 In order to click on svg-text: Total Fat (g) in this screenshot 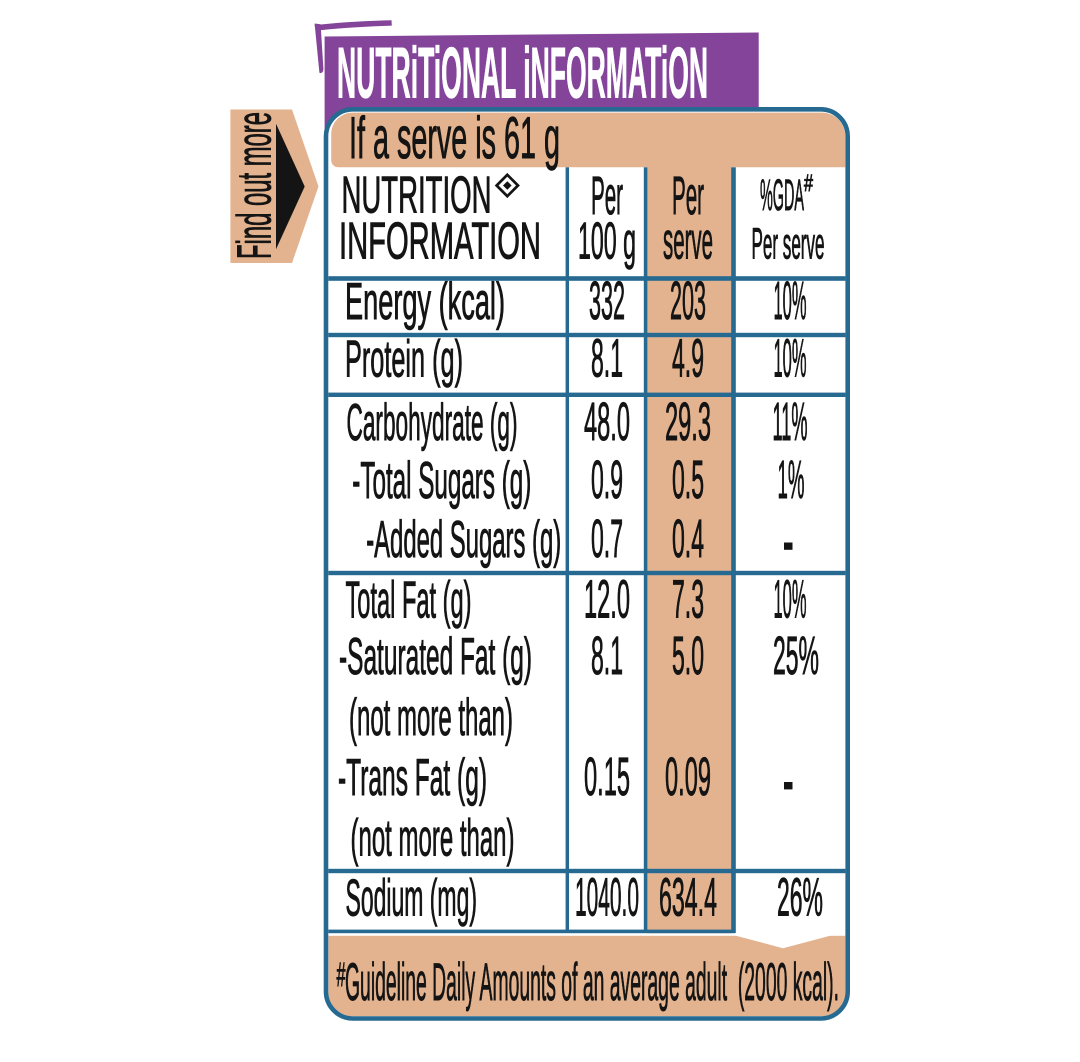, I will do `click(409, 601)`.